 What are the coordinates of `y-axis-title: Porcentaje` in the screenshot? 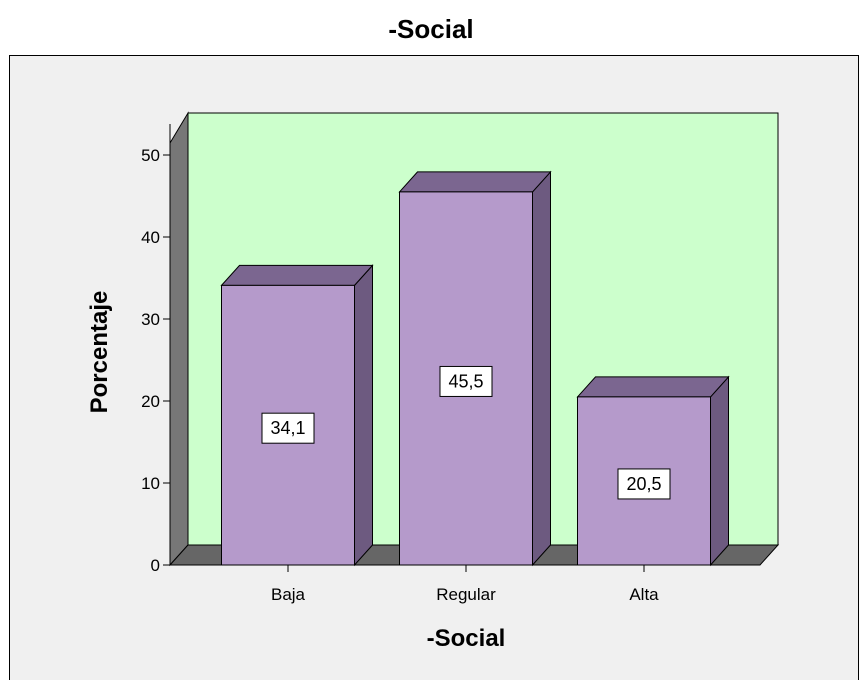 It's located at (99, 352).